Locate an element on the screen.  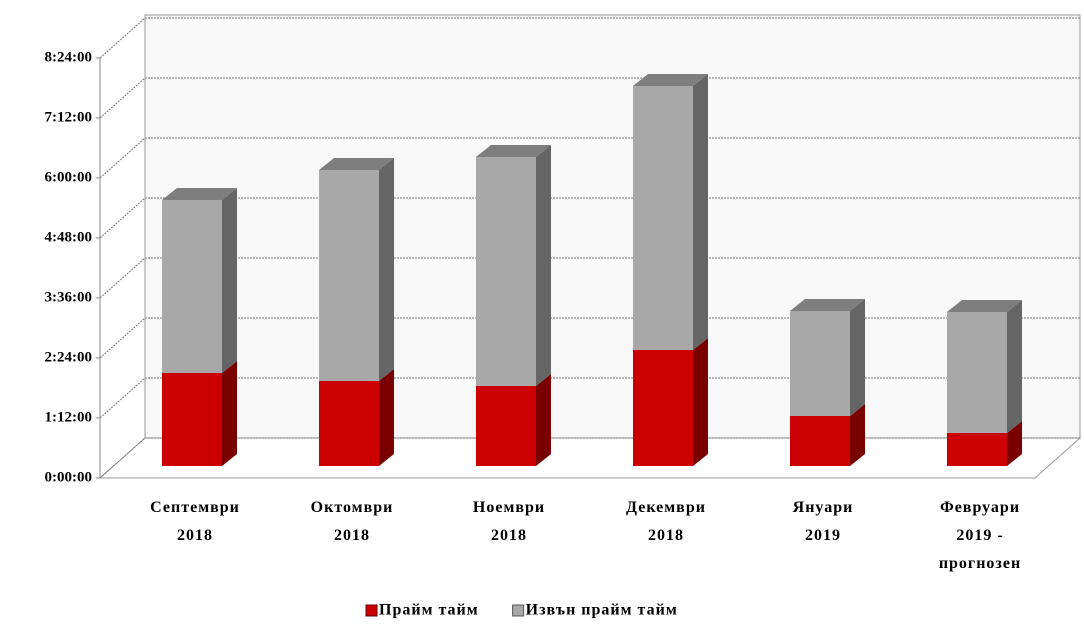
y-tick-label: 4:48:00 is located at coordinates (69, 237).